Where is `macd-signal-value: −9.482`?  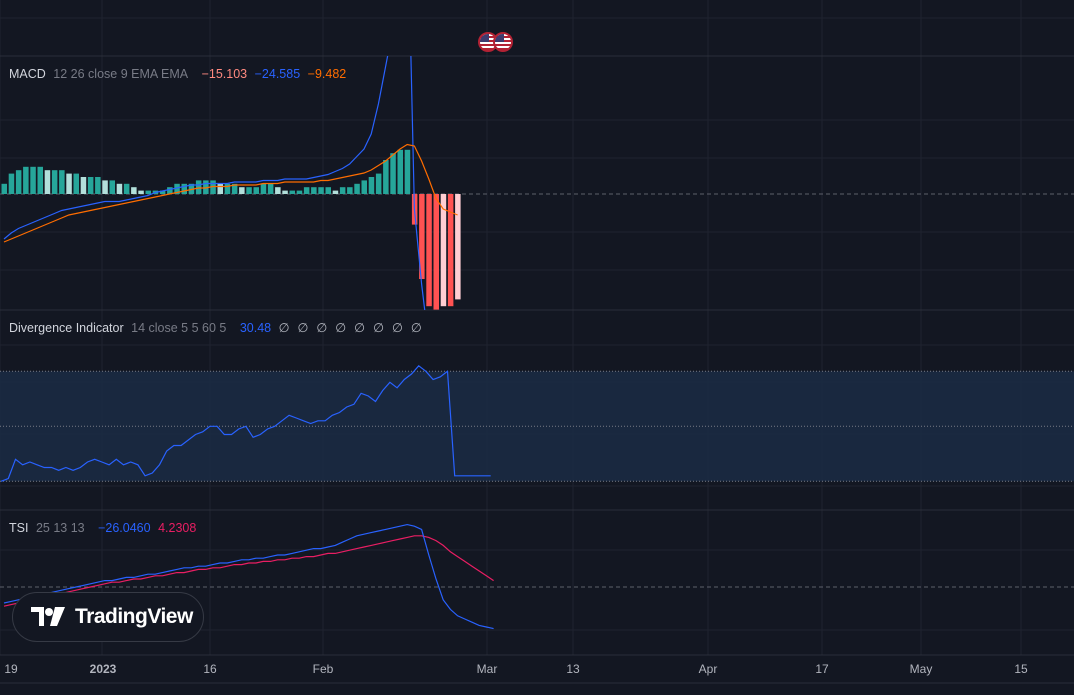
macd-signal-value: −9.482 is located at coordinates (327, 74).